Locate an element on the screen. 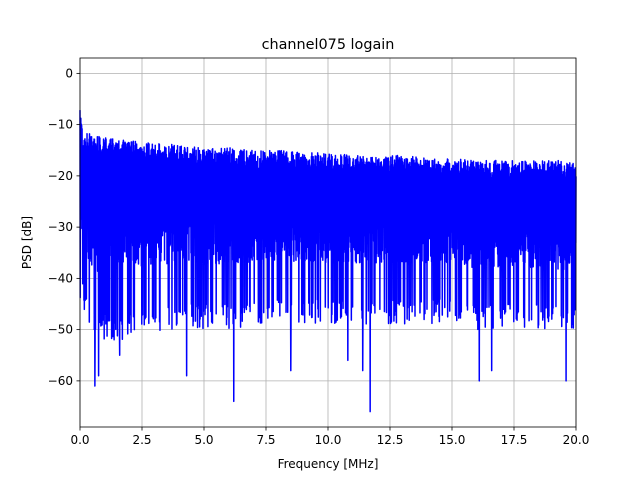 The image size is (640, 480). y-axis-label: PSD [dB] is located at coordinates (27, 242).